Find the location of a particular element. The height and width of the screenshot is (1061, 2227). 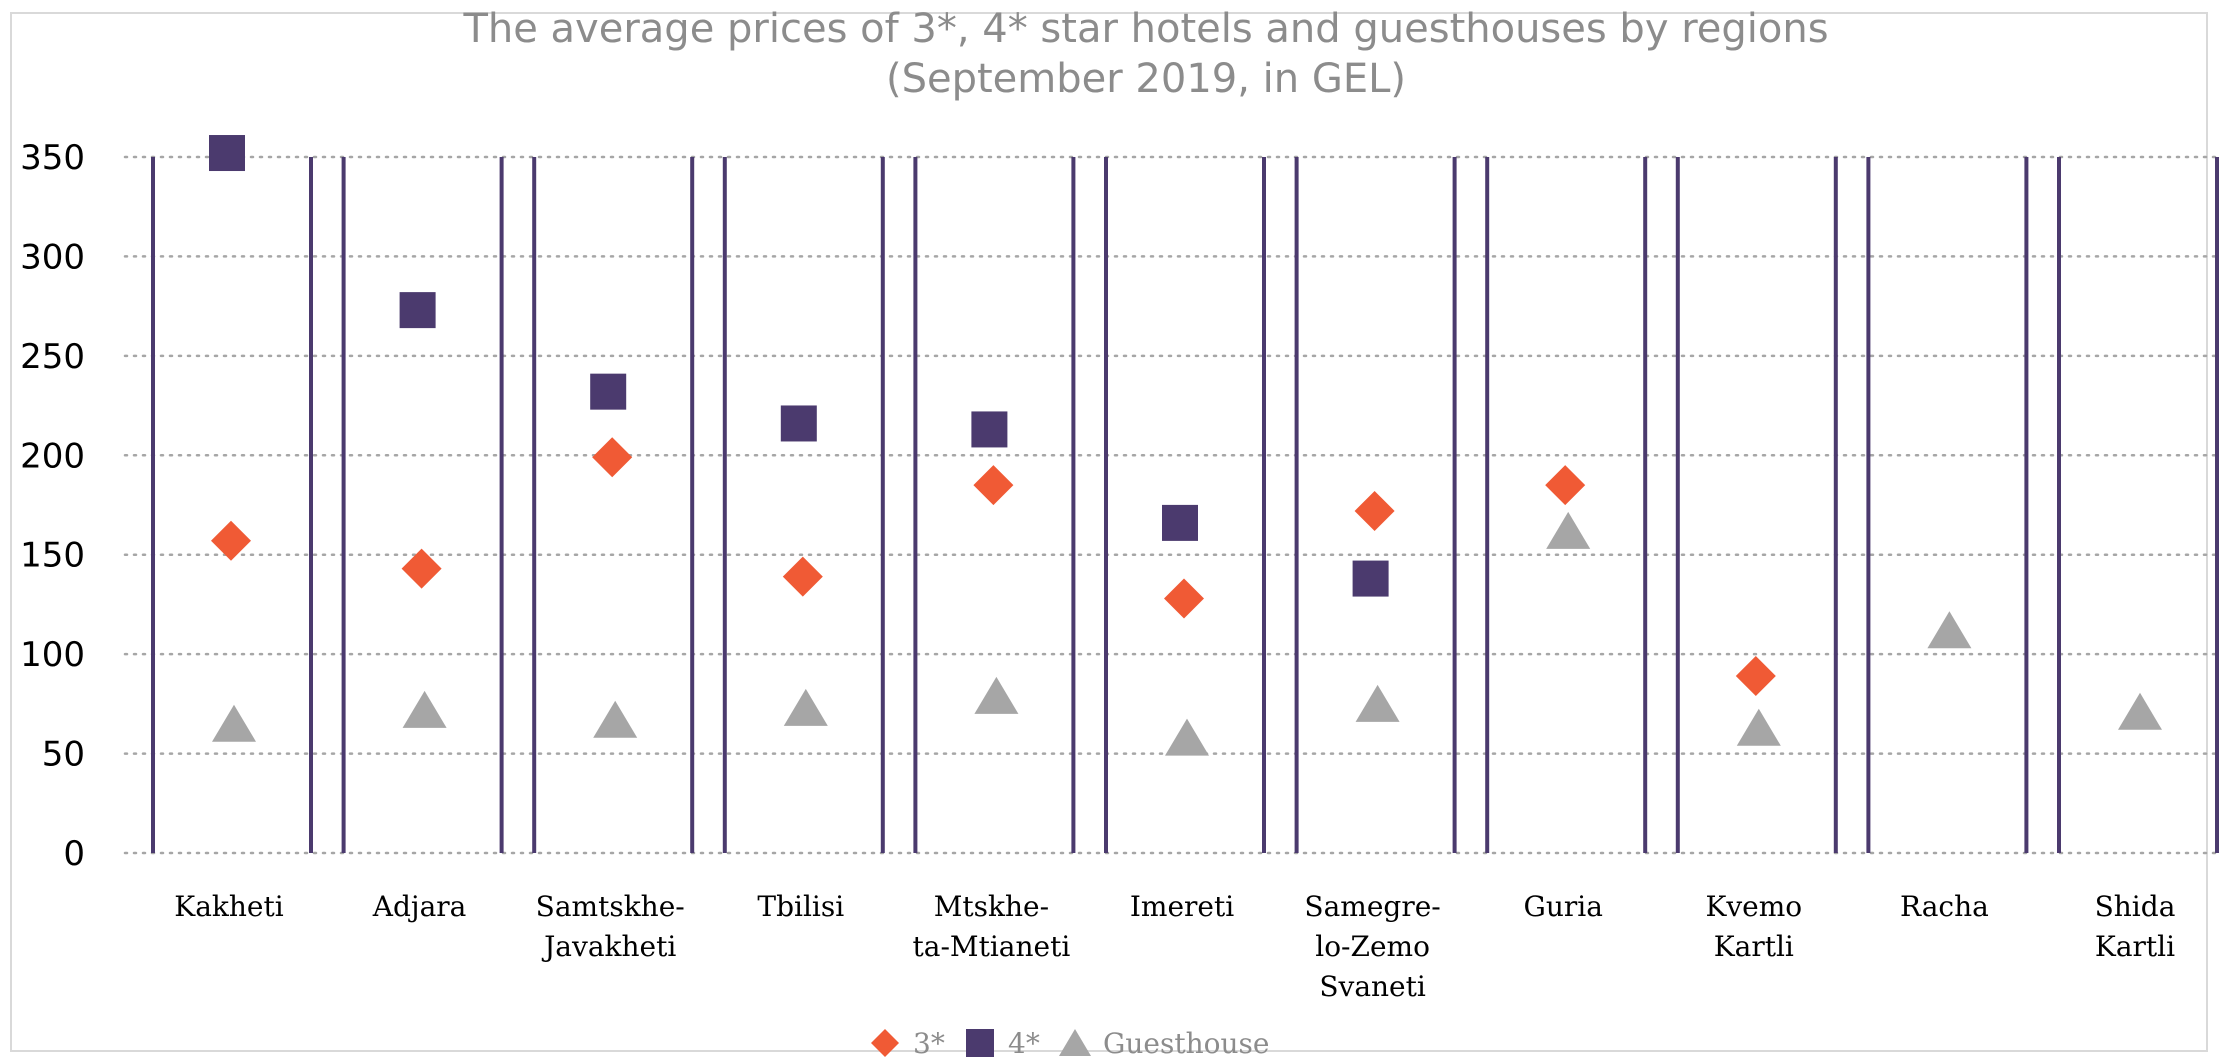

x-category-label: Svaneti is located at coordinates (1372, 986).